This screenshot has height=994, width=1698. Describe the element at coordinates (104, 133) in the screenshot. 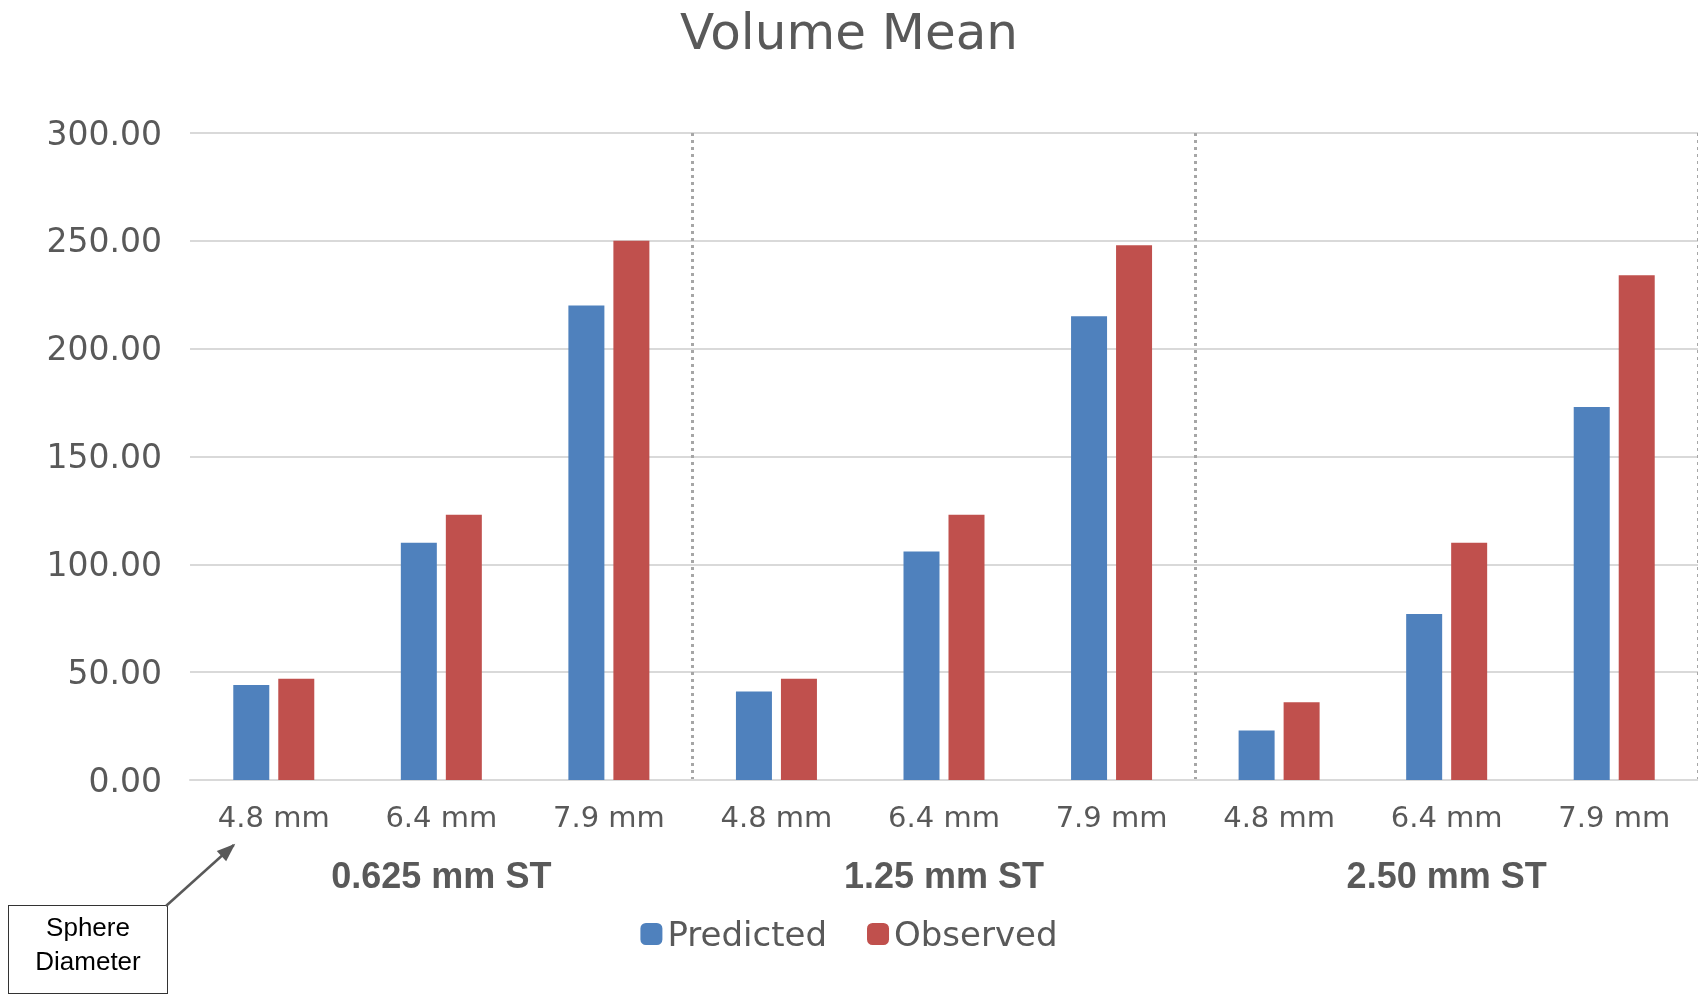

I see `y-tick-label: 300.00` at that location.